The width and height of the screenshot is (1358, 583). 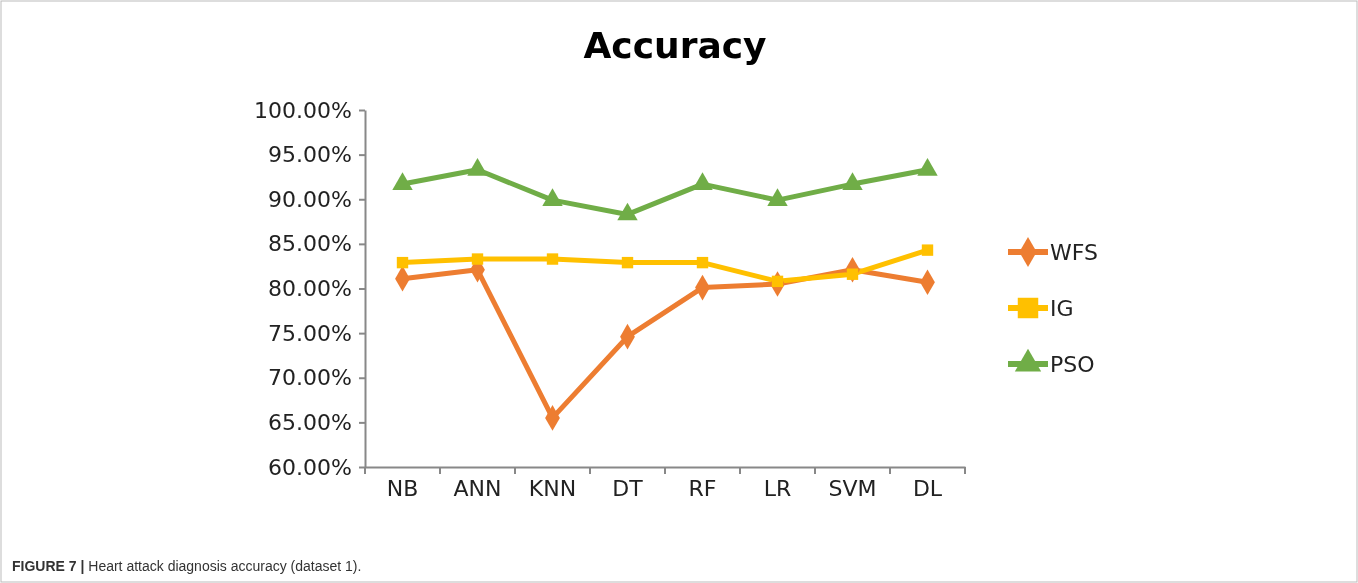 I want to click on x-tick-label: NB, so click(x=402, y=489).